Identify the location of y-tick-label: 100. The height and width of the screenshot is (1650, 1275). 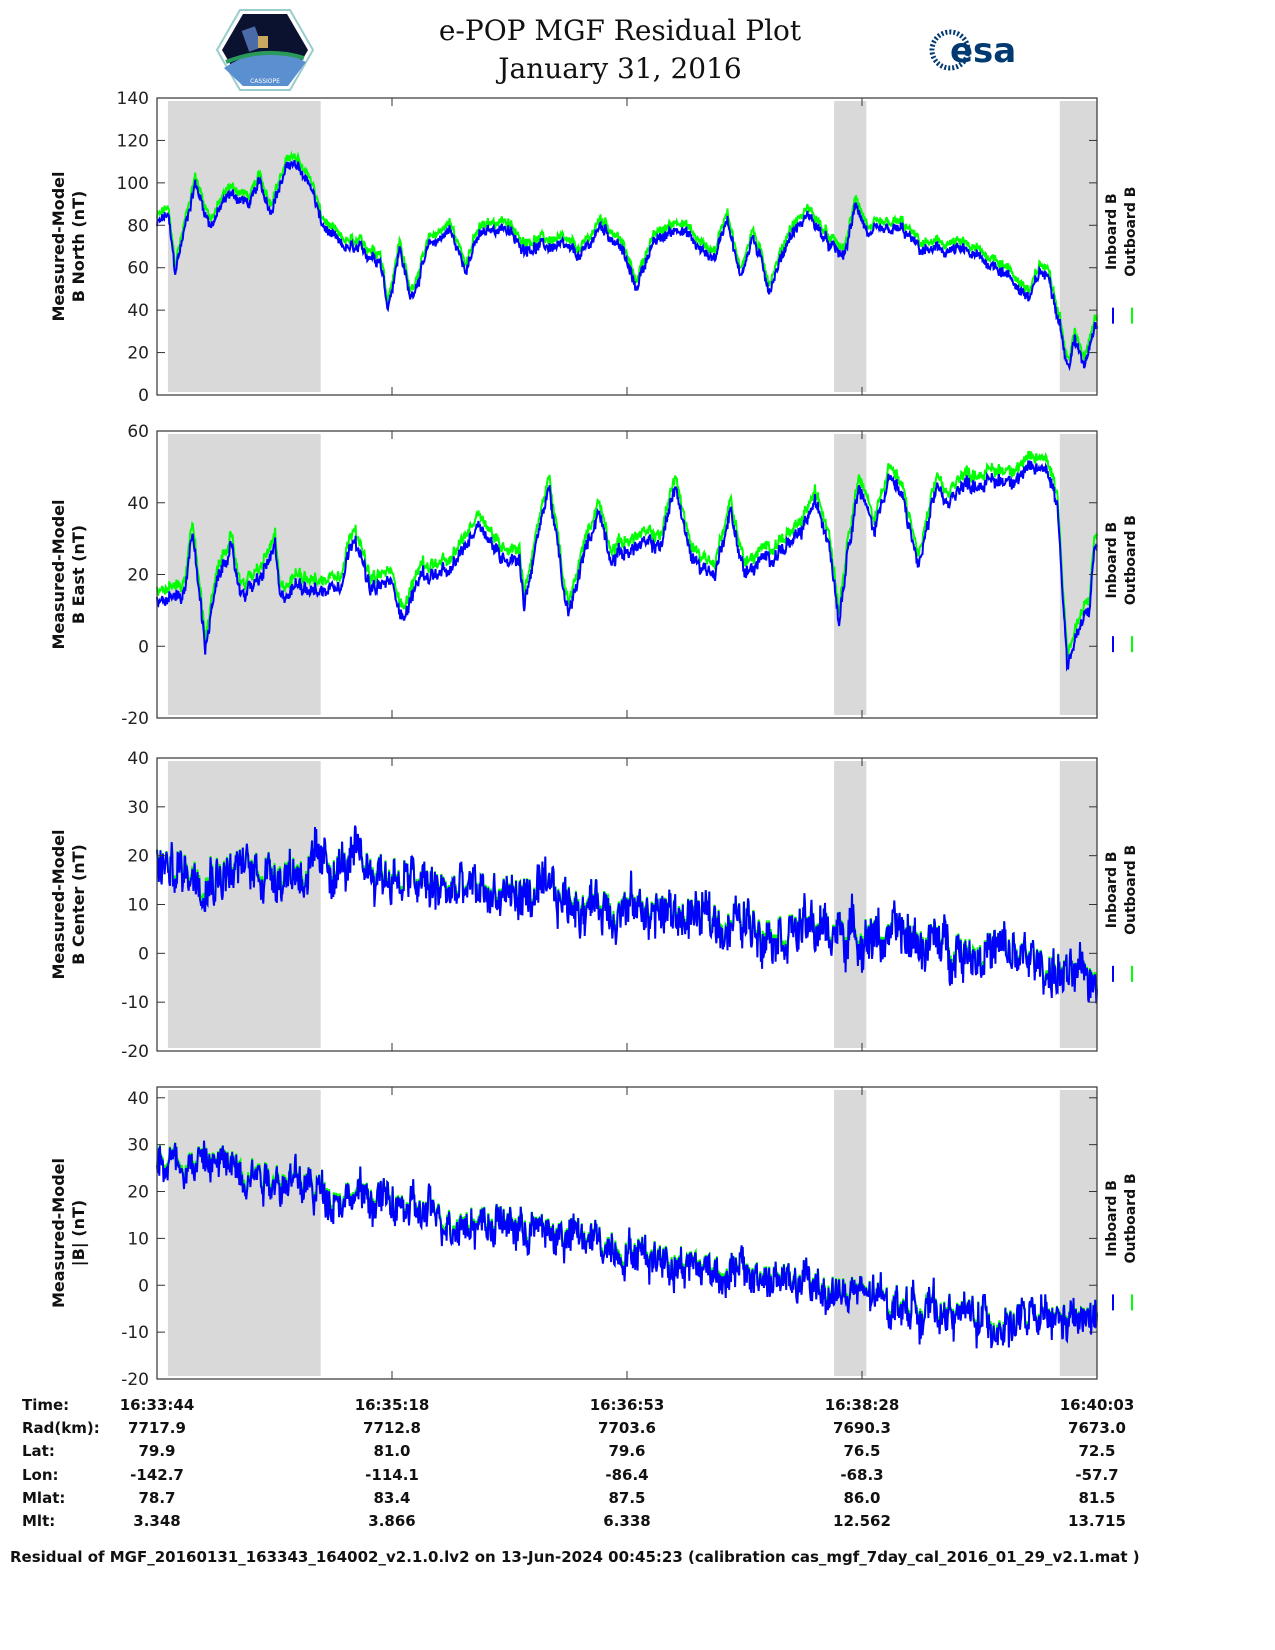
(133, 184).